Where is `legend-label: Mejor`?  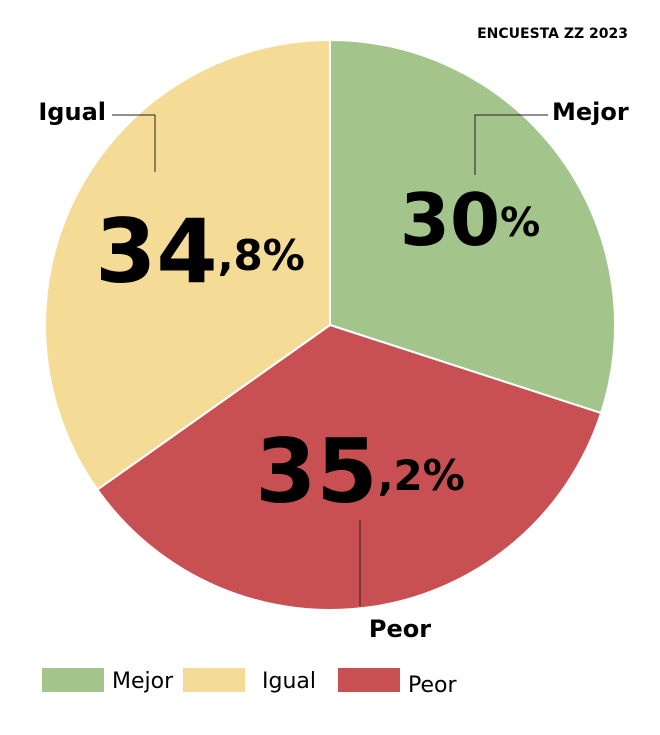
legend-label: Mejor is located at coordinates (143, 681).